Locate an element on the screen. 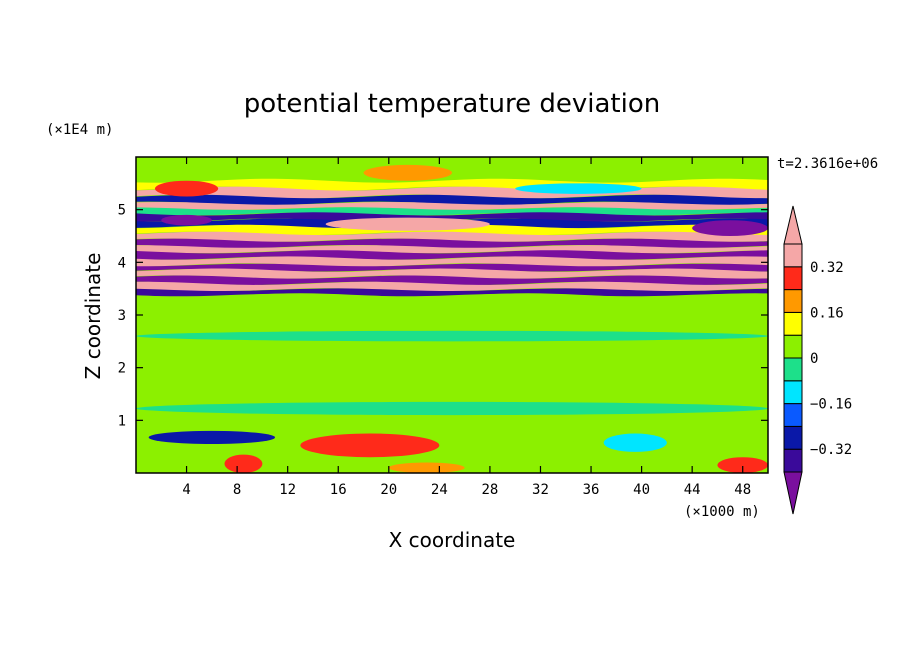  colorbar-tick-label: 0 is located at coordinates (814, 359).